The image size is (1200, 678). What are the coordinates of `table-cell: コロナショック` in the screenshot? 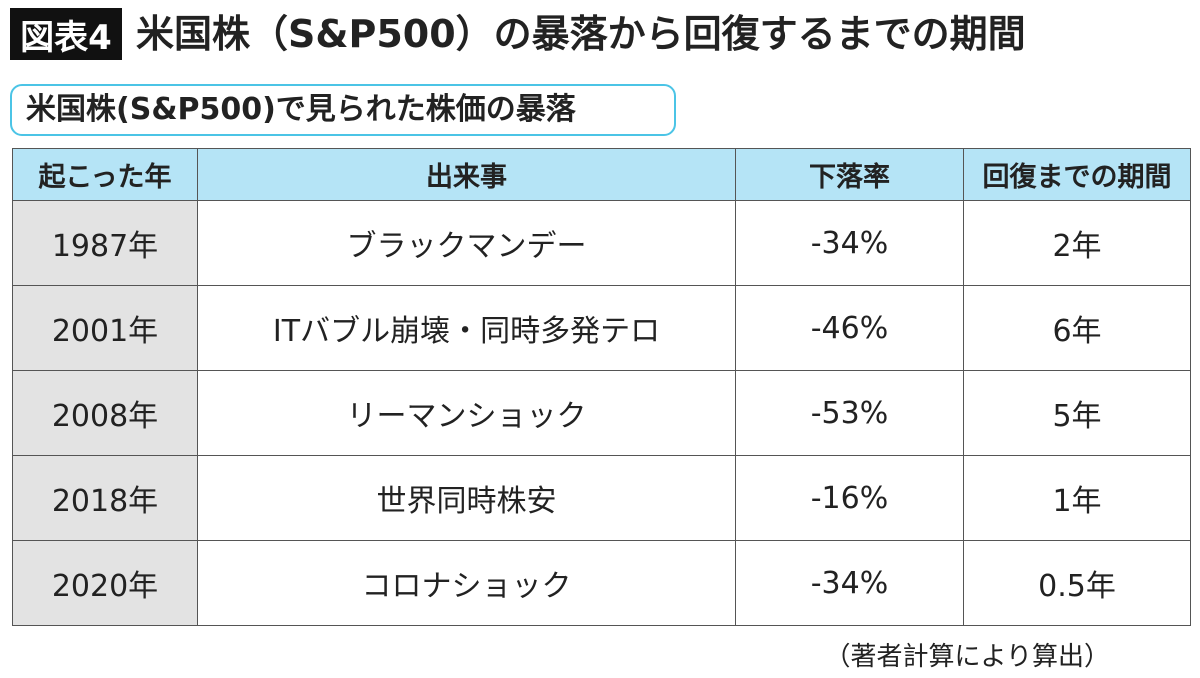 It's located at (466, 583).